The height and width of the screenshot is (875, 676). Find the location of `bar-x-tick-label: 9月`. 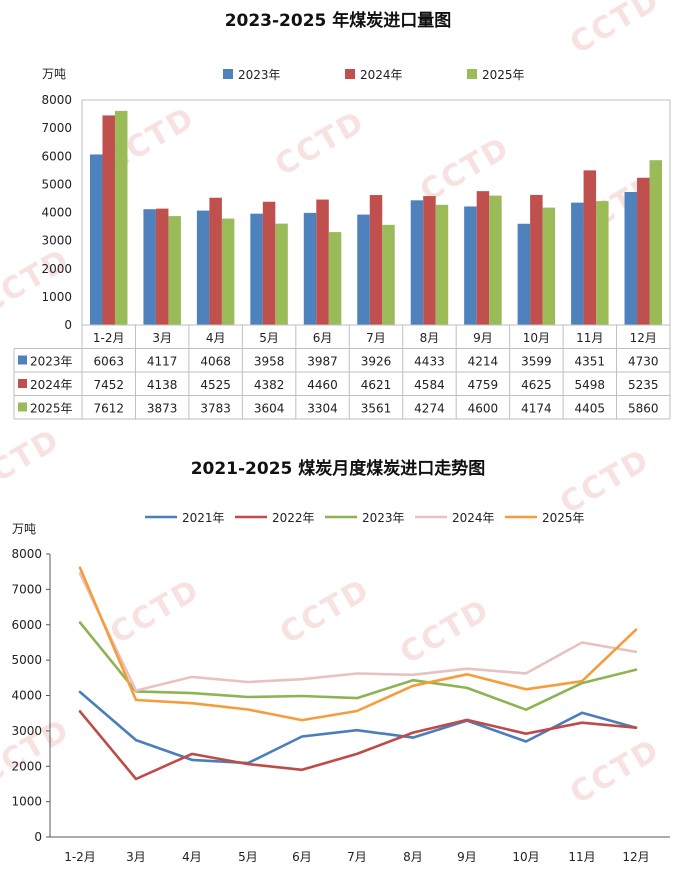

bar-x-tick-label: 9月 is located at coordinates (483, 338).